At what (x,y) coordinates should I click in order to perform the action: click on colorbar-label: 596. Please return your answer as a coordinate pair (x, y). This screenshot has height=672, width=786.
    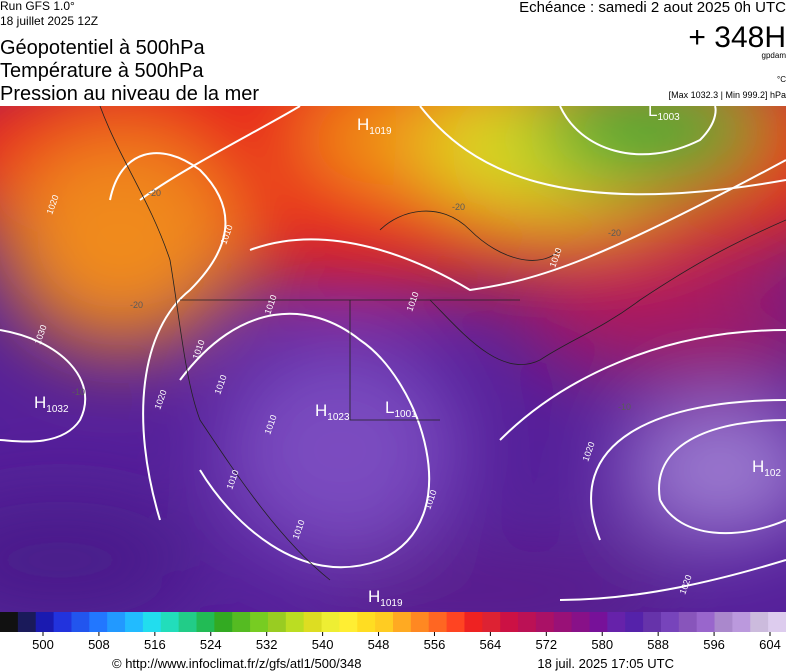
    Looking at the image, I should click on (714, 644).